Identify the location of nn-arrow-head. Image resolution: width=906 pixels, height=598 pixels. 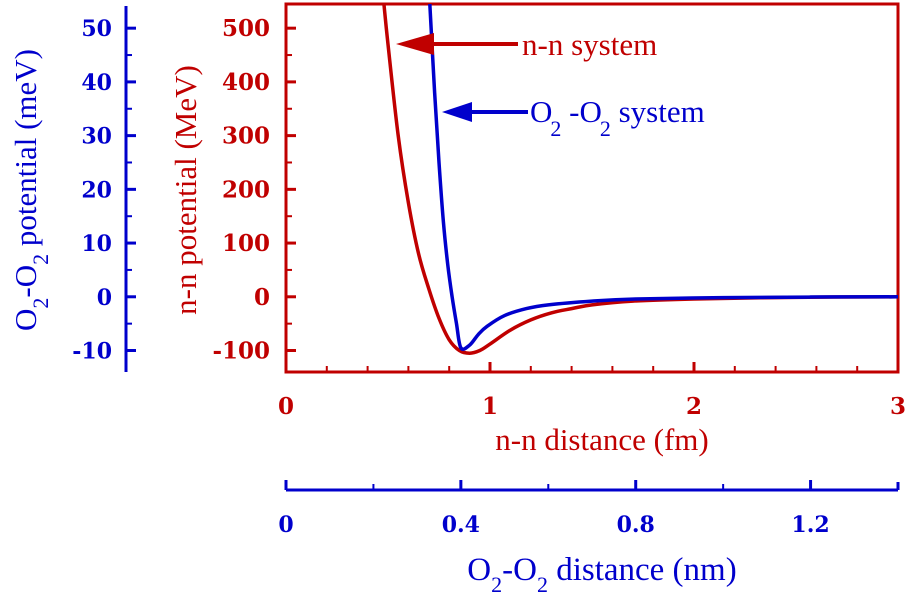
(415, 44).